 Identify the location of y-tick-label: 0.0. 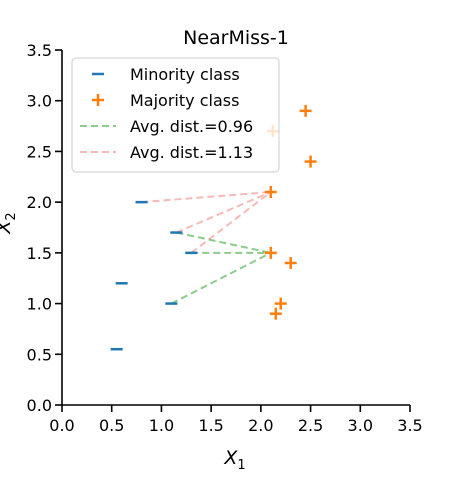
(39, 405).